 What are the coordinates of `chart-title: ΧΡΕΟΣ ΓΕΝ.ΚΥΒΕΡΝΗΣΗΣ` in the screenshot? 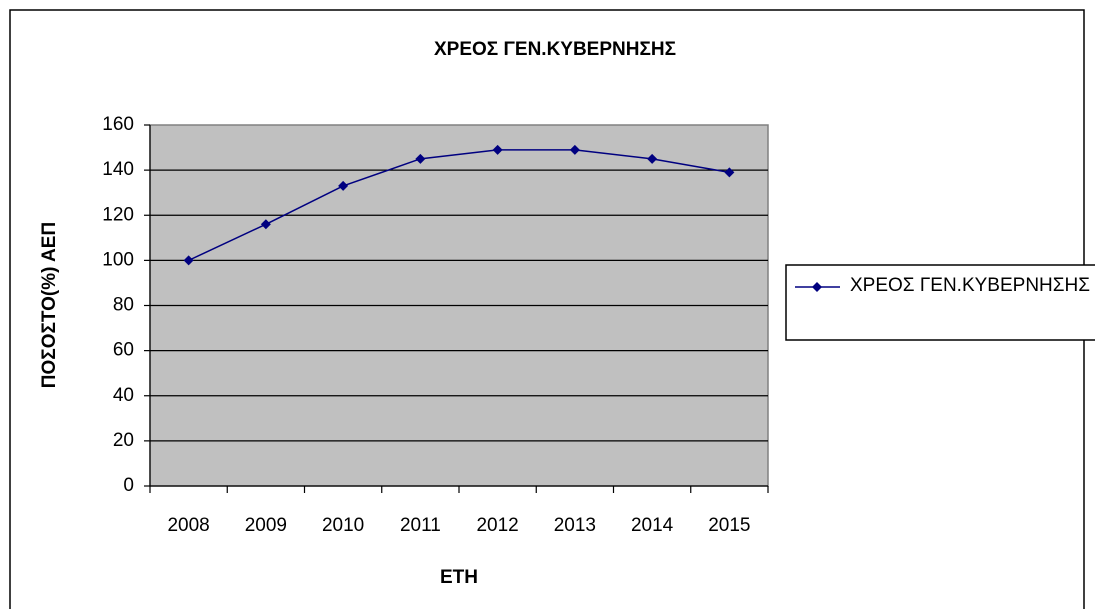 It's located at (555, 49).